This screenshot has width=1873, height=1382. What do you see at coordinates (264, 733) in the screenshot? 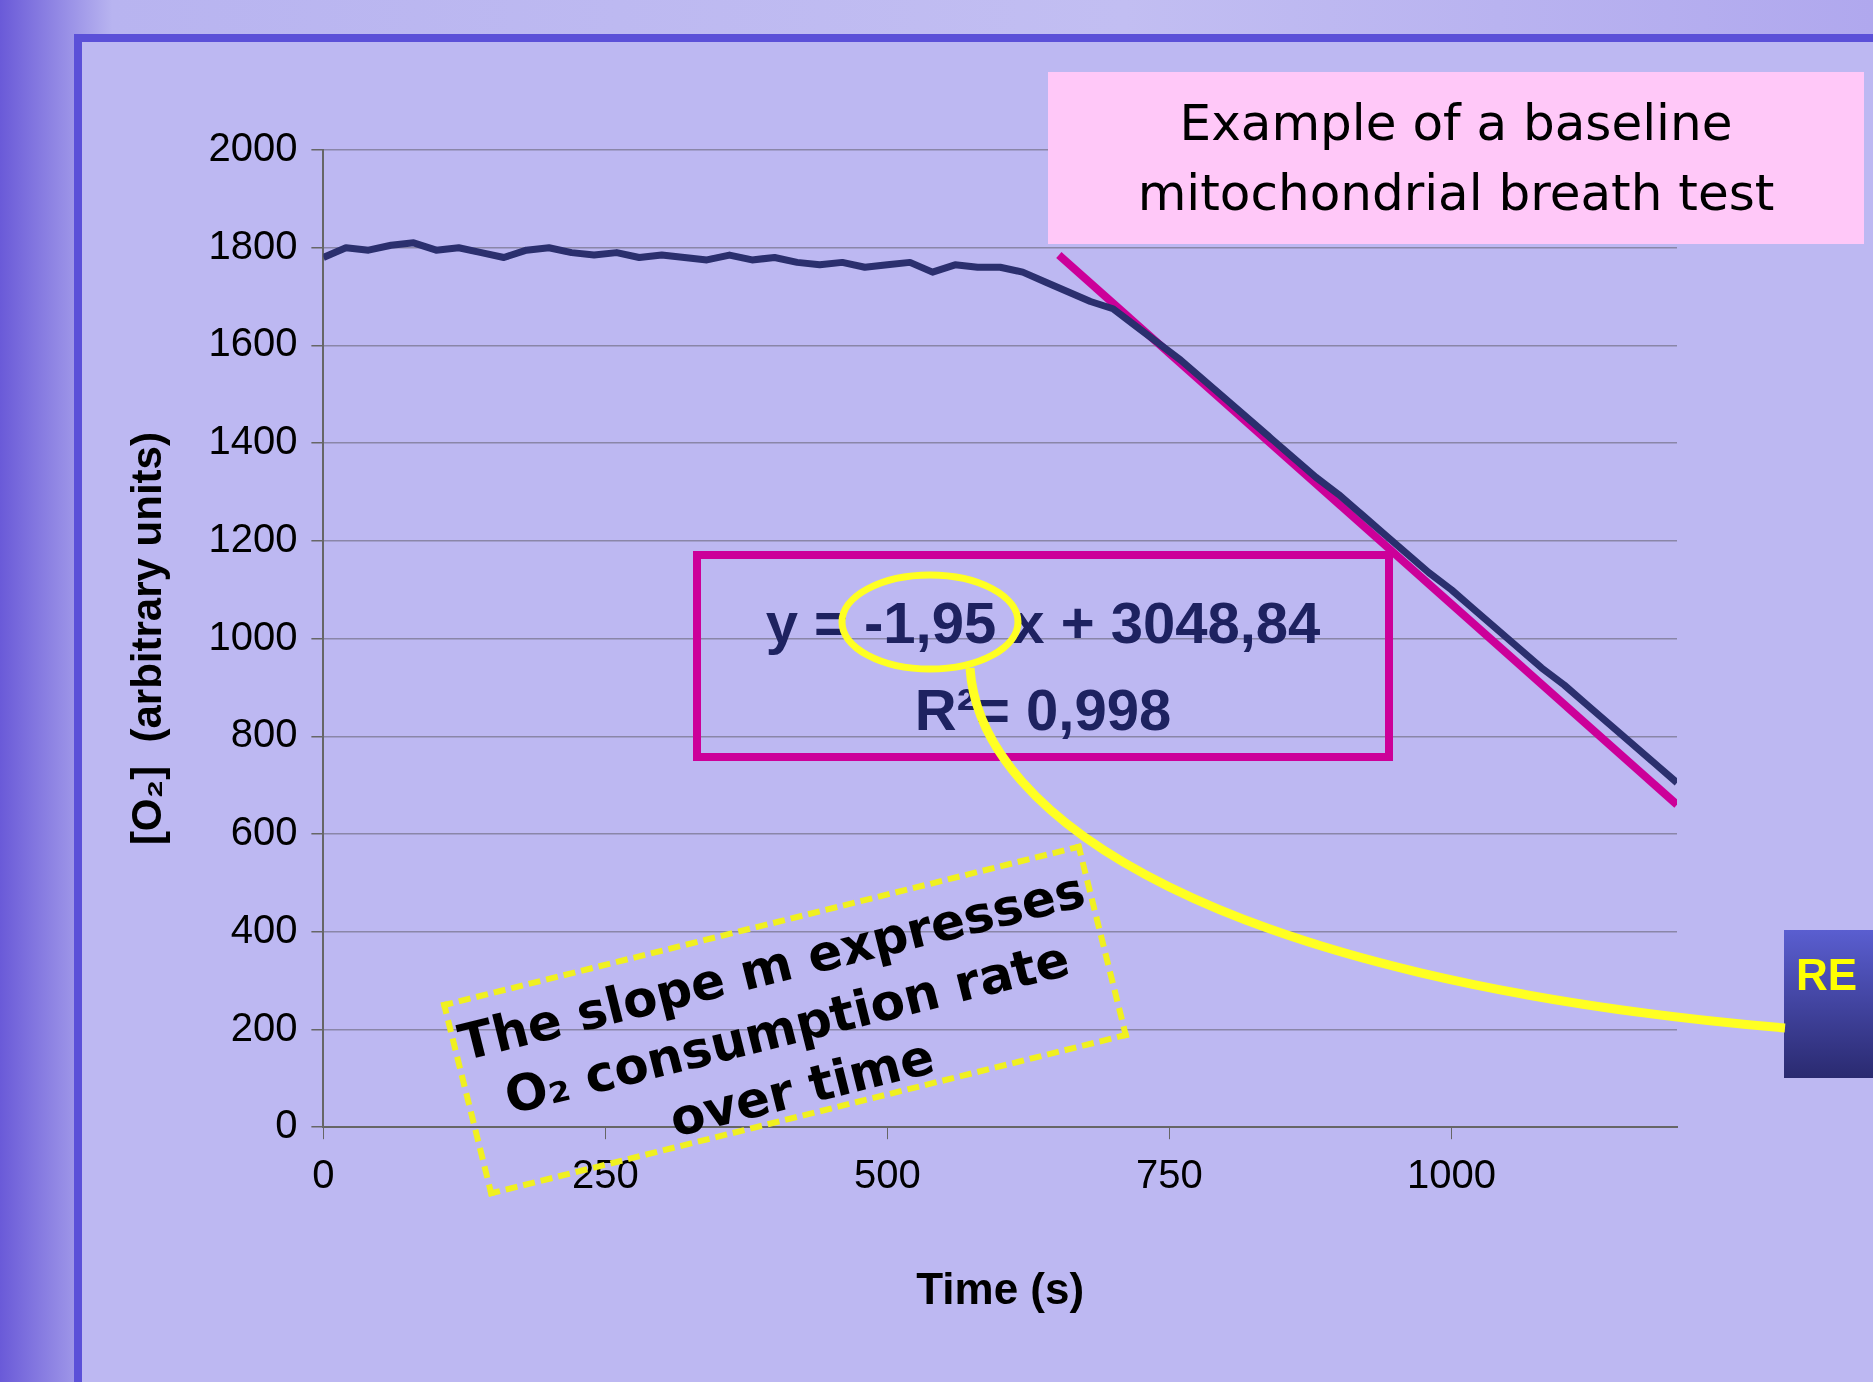
I see `y-tick-label: 800` at bounding box center [264, 733].